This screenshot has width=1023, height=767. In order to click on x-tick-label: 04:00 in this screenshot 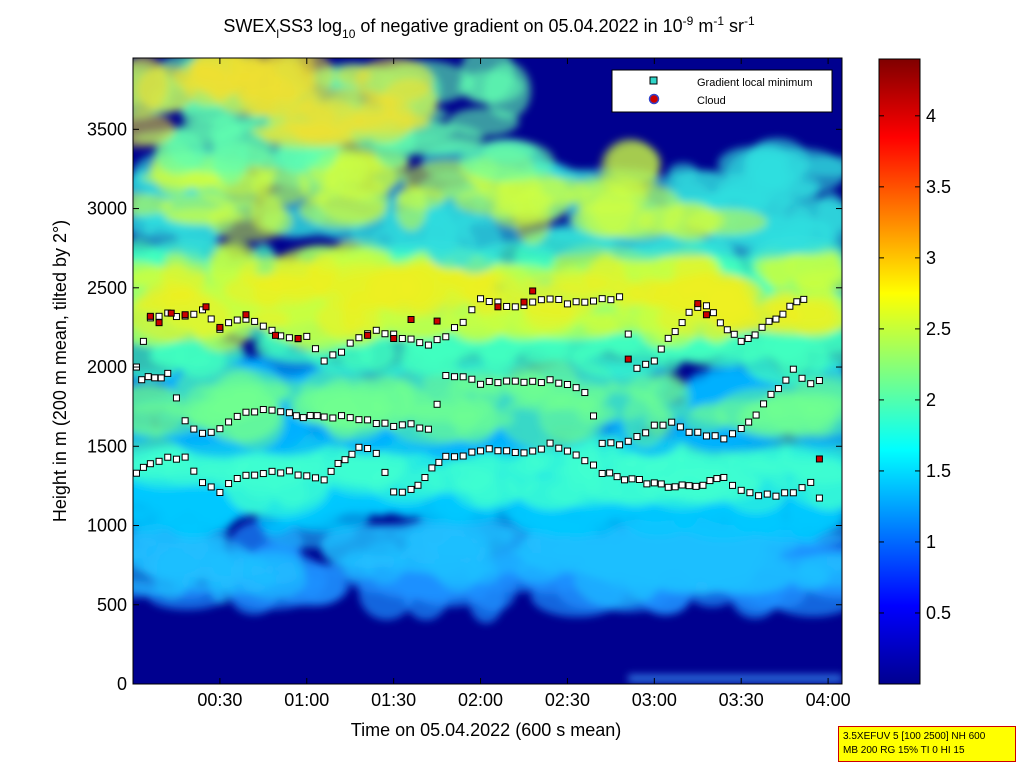, I will do `click(828, 700)`.